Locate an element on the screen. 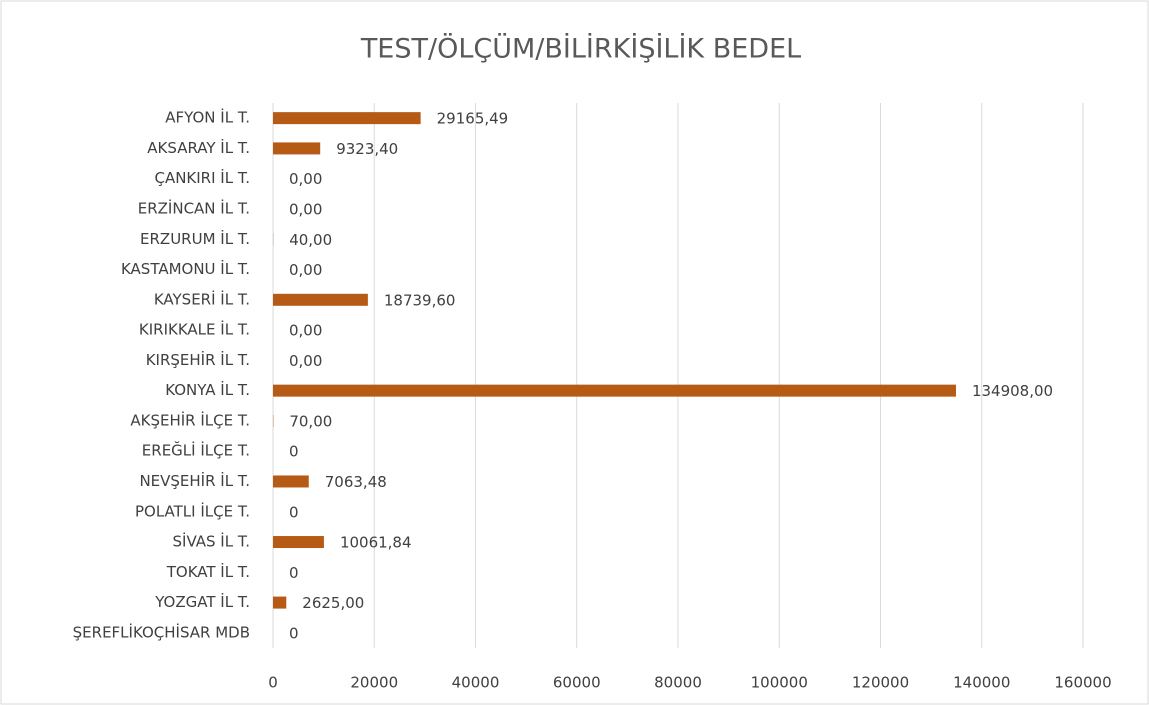  y-tick-label: NEVŞEHİR İL T. is located at coordinates (194, 480).